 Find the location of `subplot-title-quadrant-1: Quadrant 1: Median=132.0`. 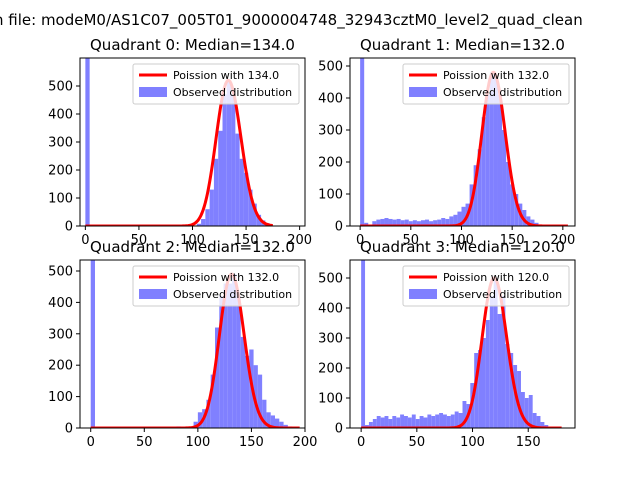

subplot-title-quadrant-1: Quadrant 1: Median=132.0 is located at coordinates (462, 45).